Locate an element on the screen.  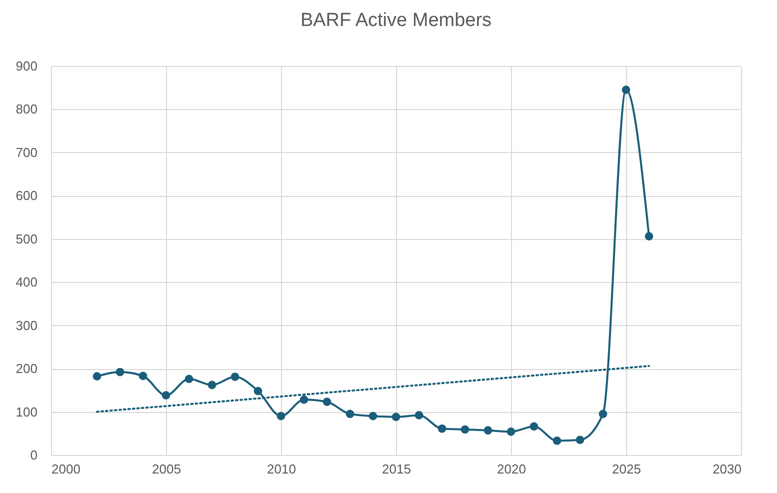
y-tick-label: 0 is located at coordinates (34, 455).